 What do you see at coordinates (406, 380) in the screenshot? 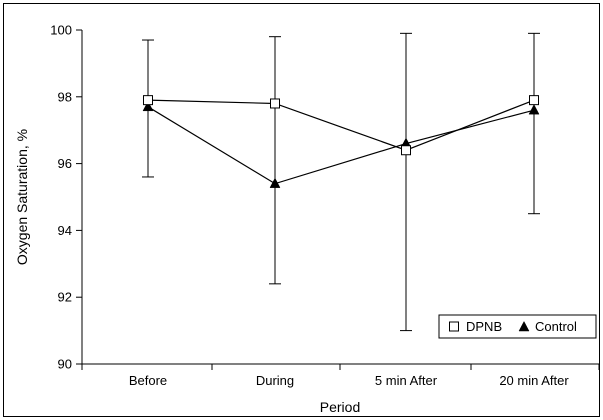
I see `x-tick-label: 5 min After` at bounding box center [406, 380].